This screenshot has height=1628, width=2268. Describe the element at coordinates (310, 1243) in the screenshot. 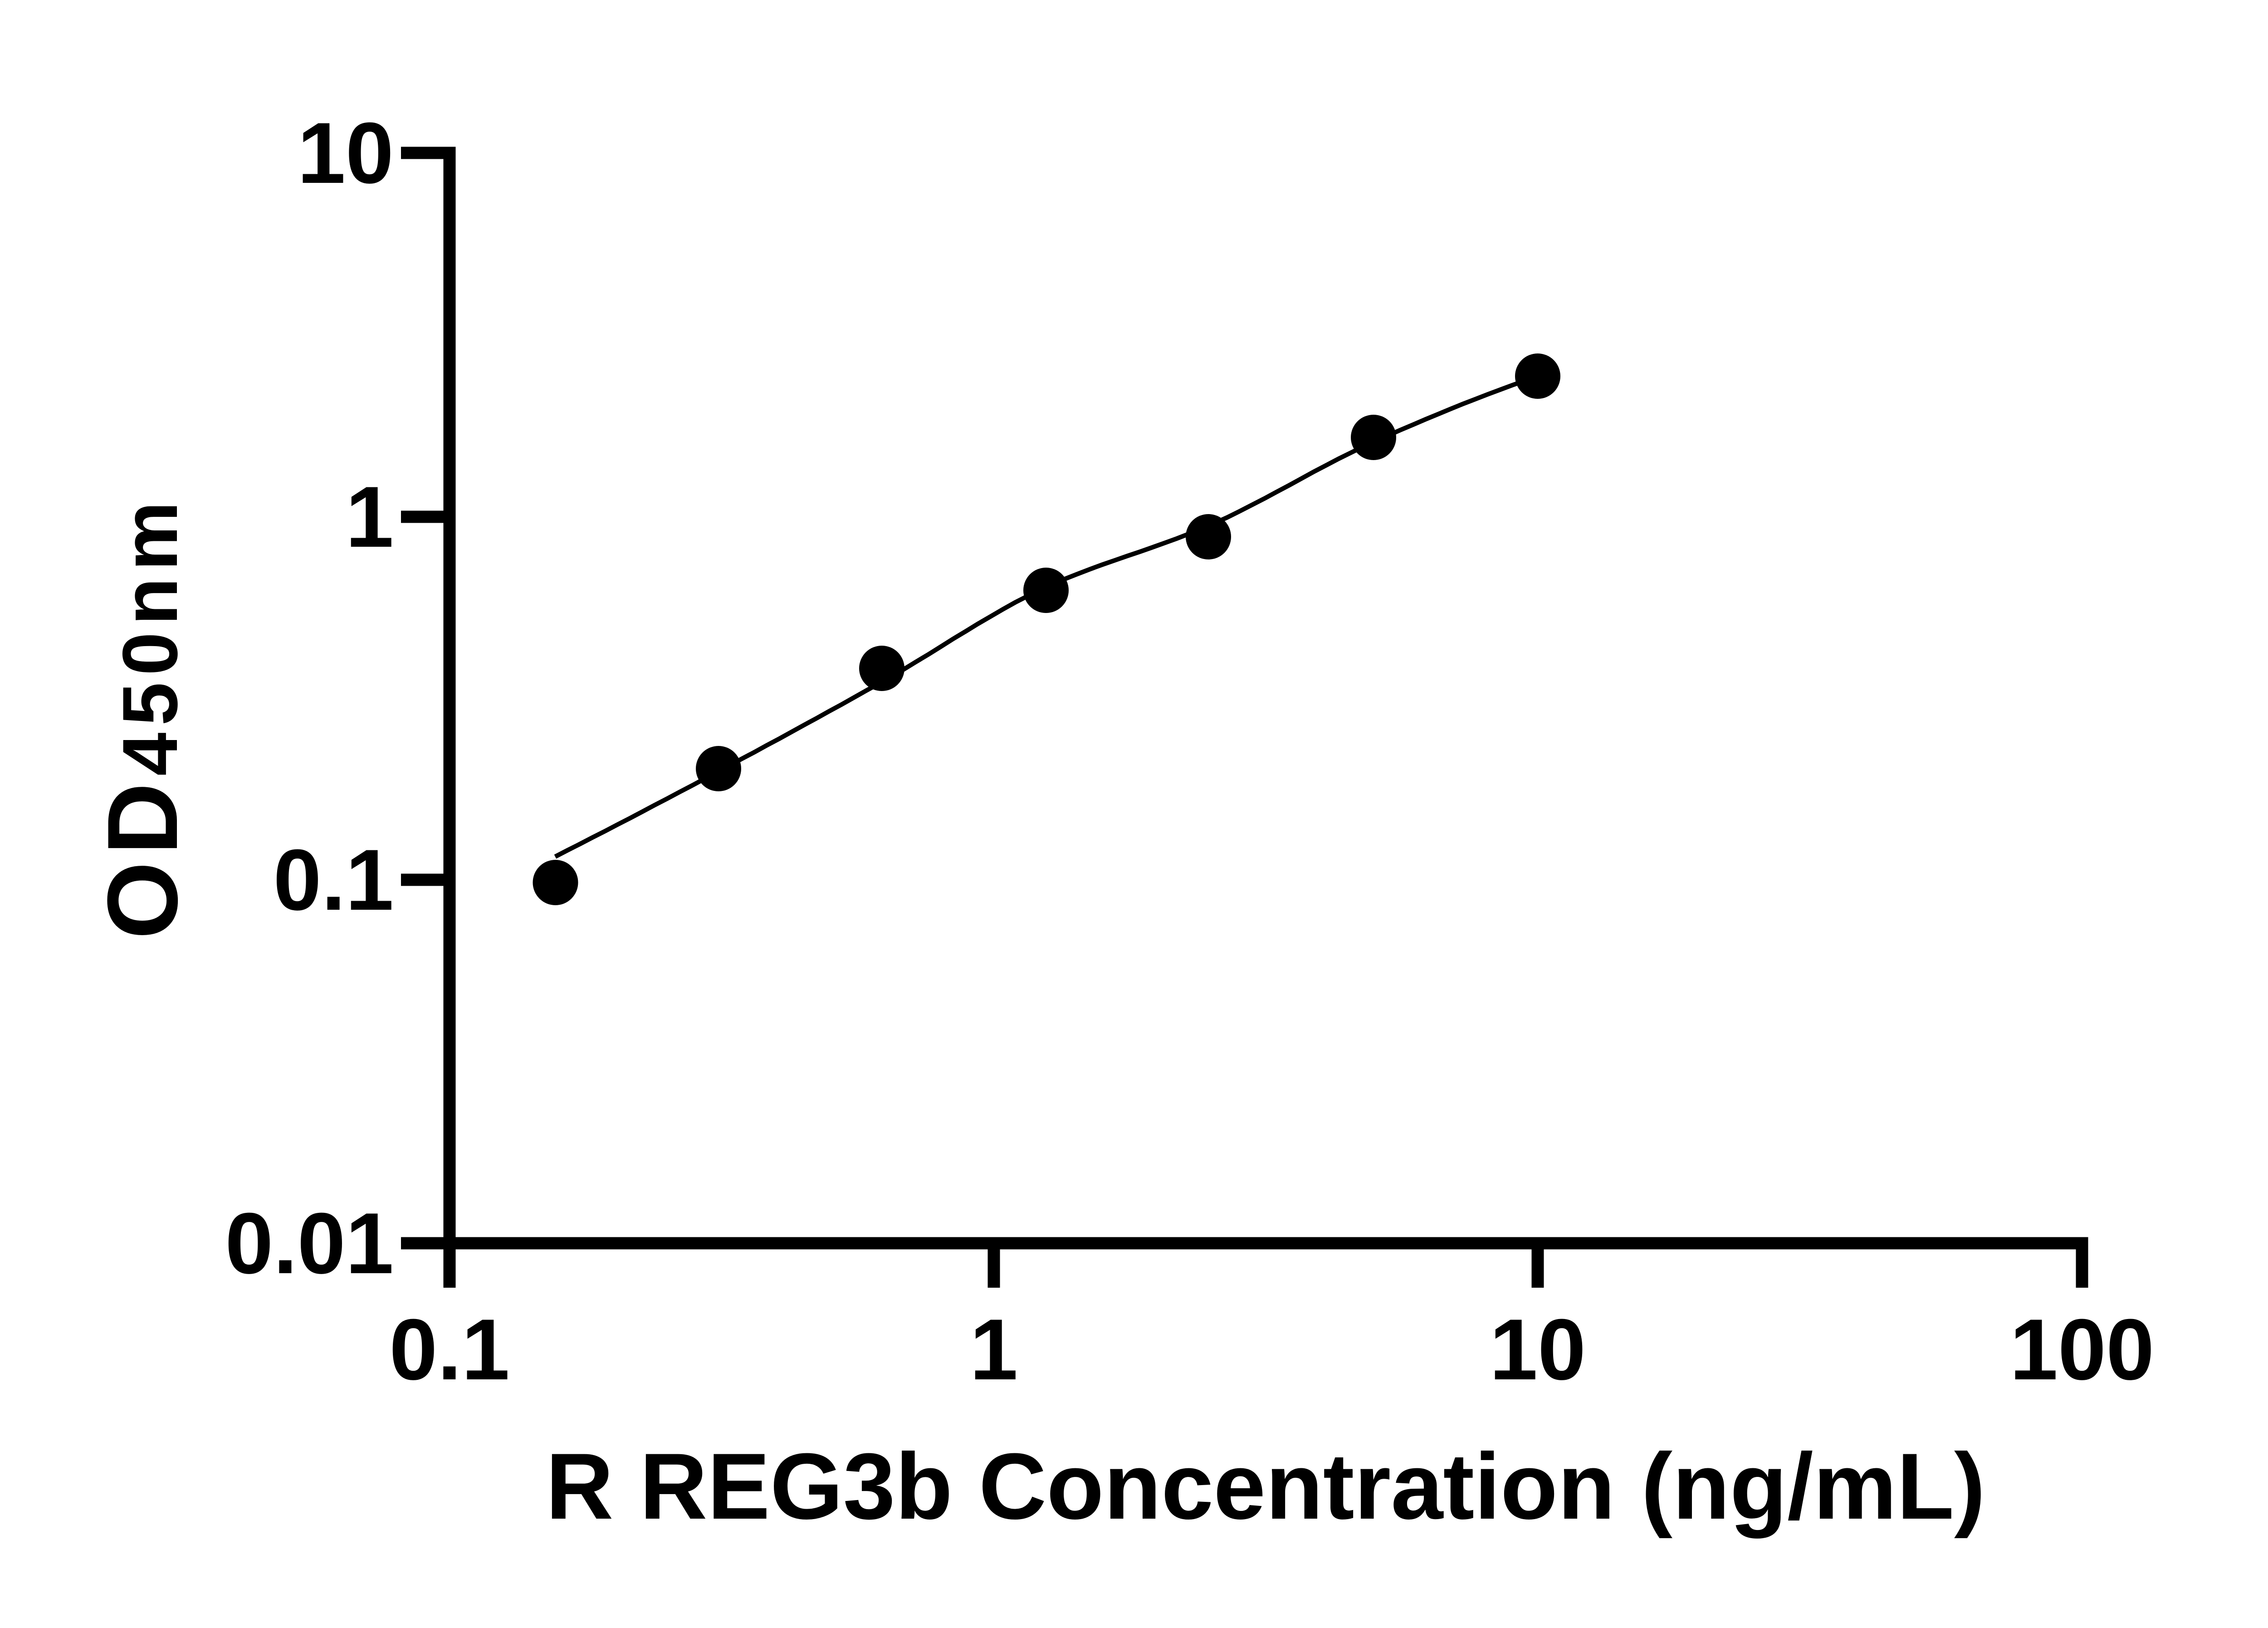

I see `svg-text: 0.01` at that location.